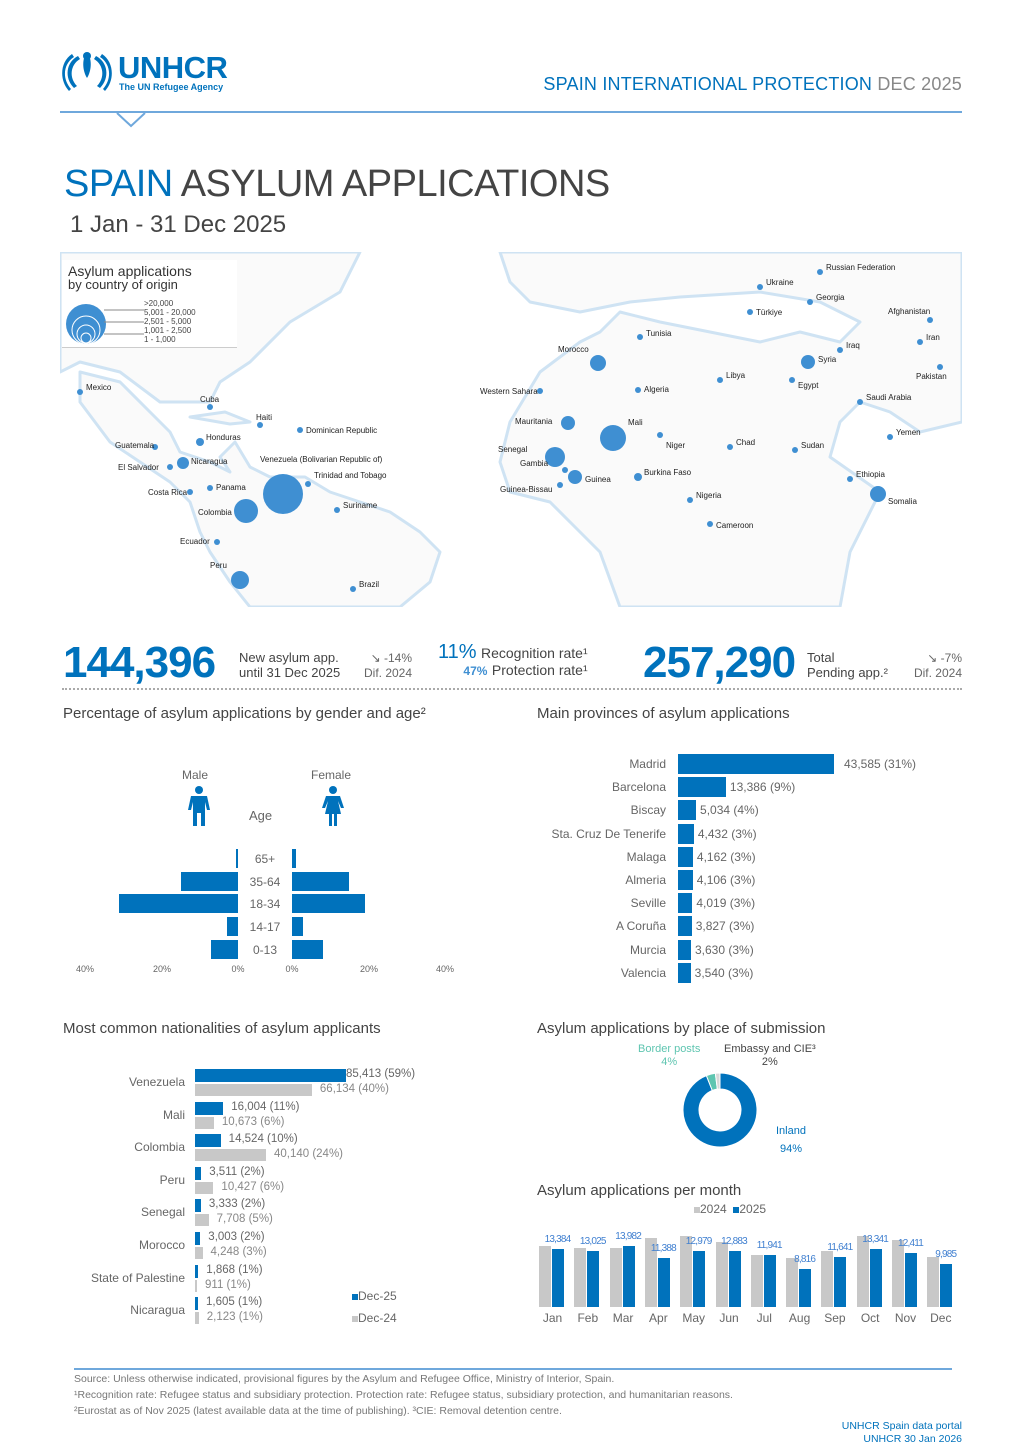  What do you see at coordinates (234, 1269) in the screenshot?
I see `dec25-value: 1,868 (1%)` at bounding box center [234, 1269].